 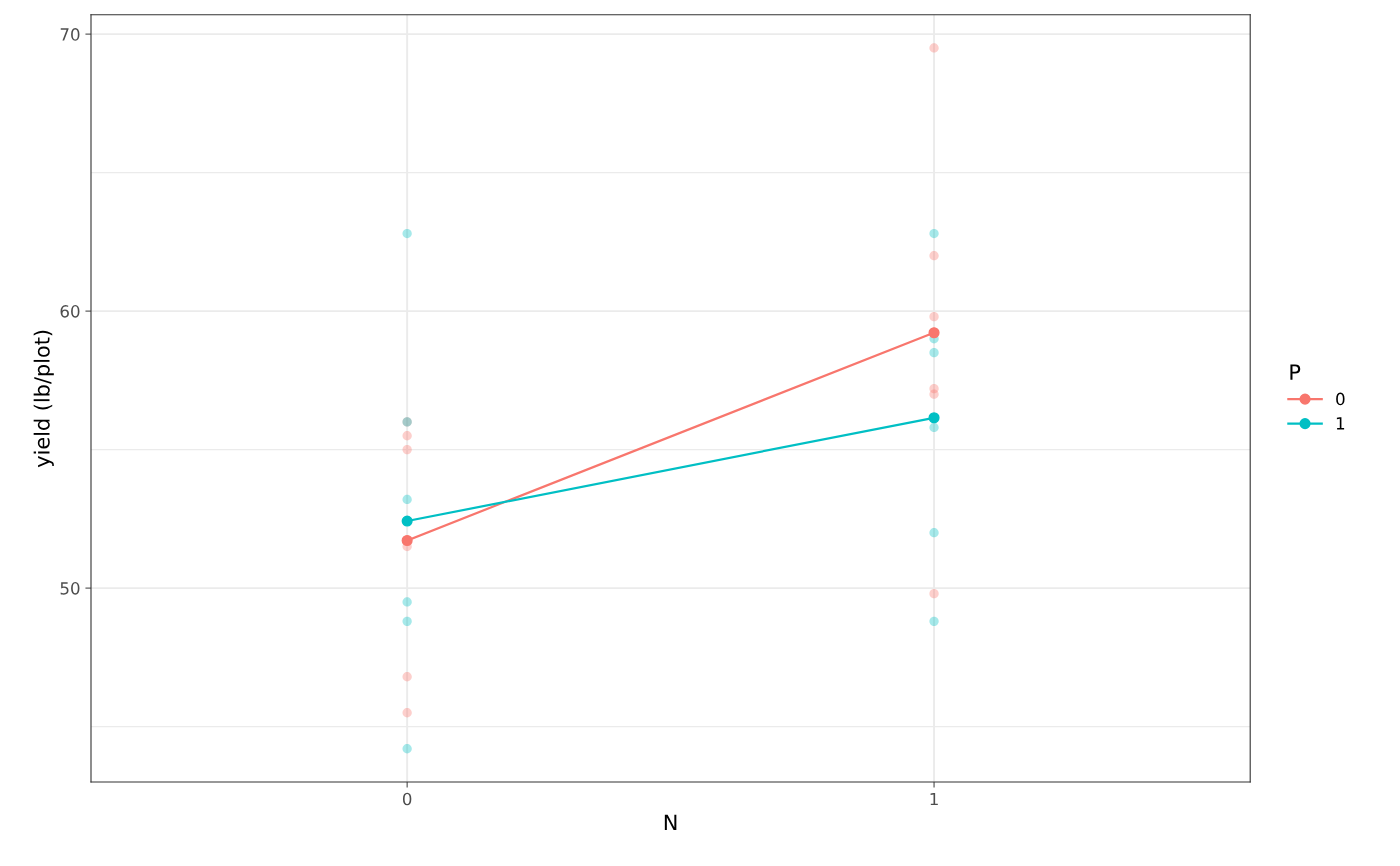 What do you see at coordinates (1340, 399) in the screenshot?
I see `legend-label: 0` at bounding box center [1340, 399].